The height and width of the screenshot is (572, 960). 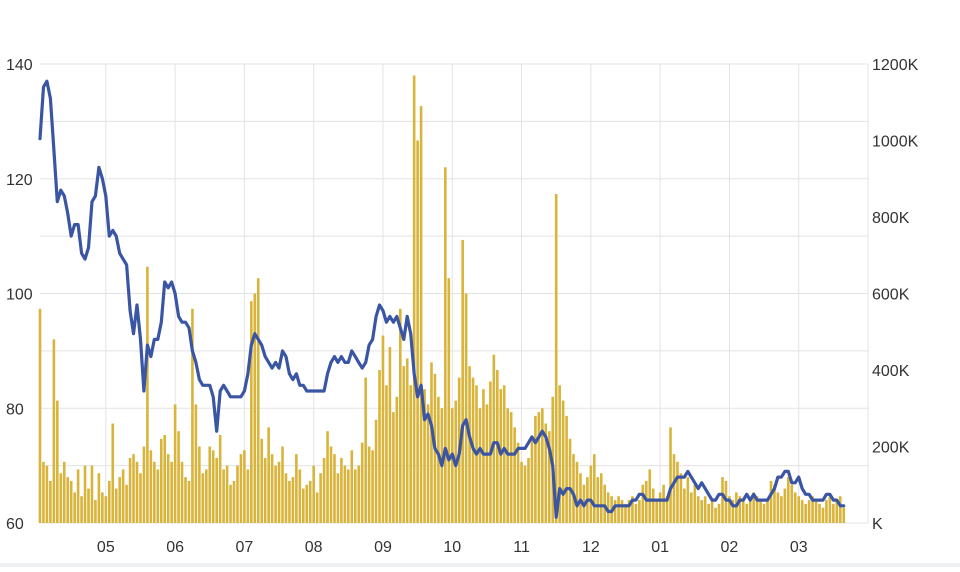 What do you see at coordinates (591, 547) in the screenshot?
I see `x-tick-label: 12` at bounding box center [591, 547].